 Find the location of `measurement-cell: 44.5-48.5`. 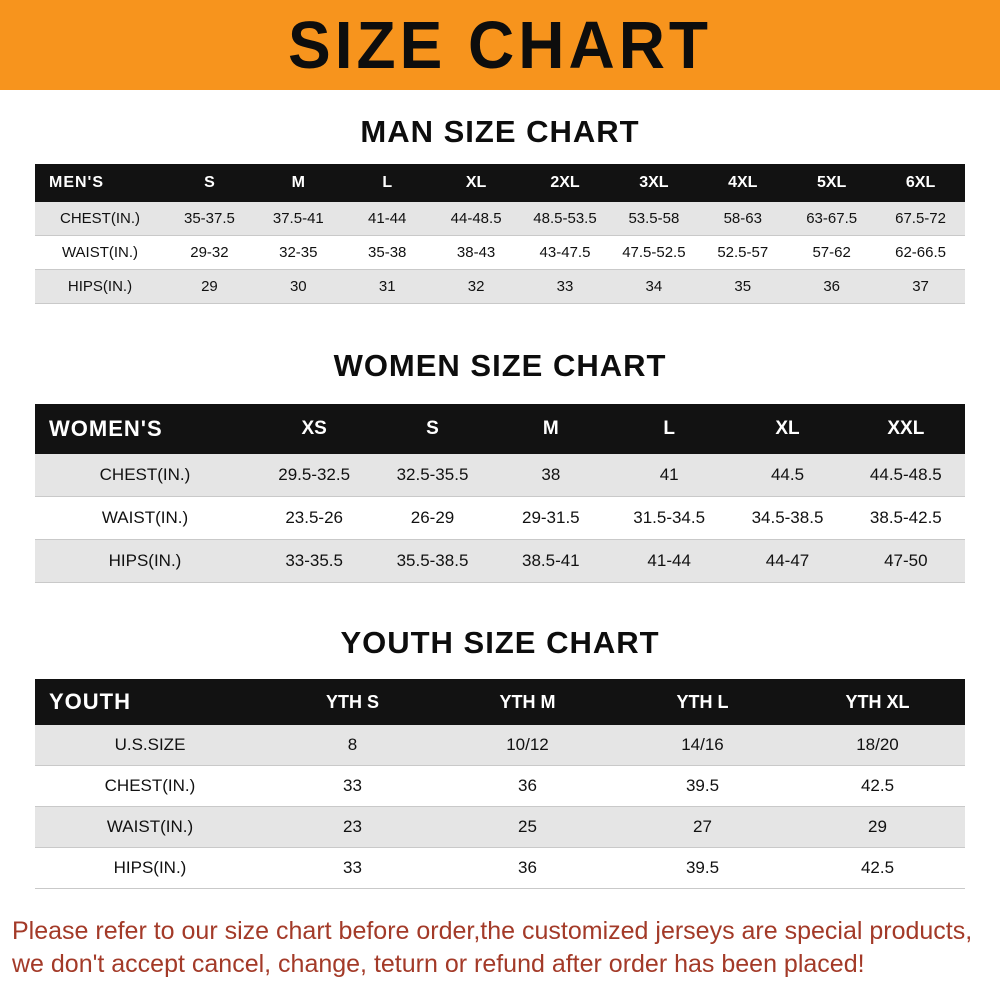

measurement-cell: 44.5-48.5 is located at coordinates (905, 474).